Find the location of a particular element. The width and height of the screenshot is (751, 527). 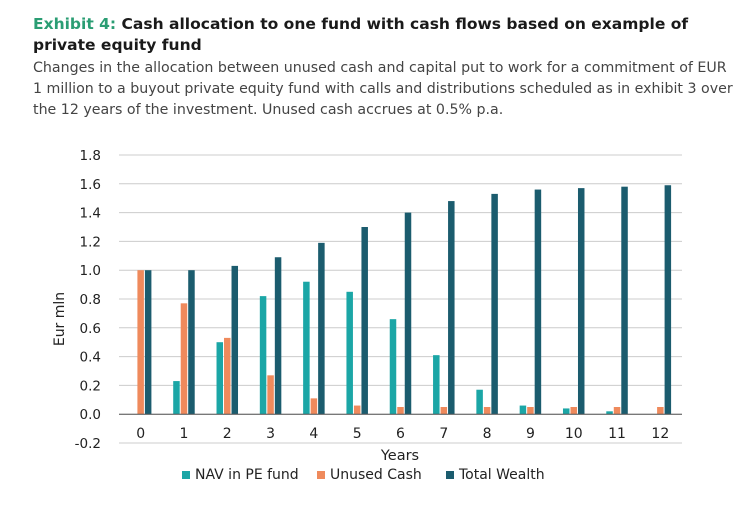

y-tick-label: 1.6 is located at coordinates (90, 185).